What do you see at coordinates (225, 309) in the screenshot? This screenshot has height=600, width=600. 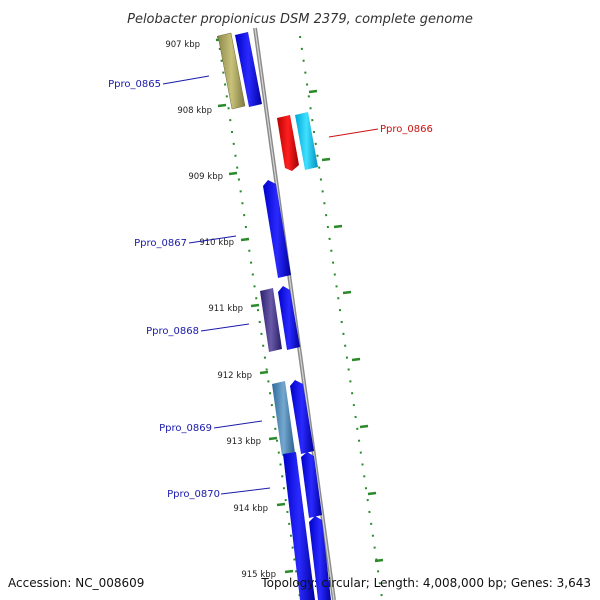 I see `tick-label-911: 911 kbp` at bounding box center [225, 309].